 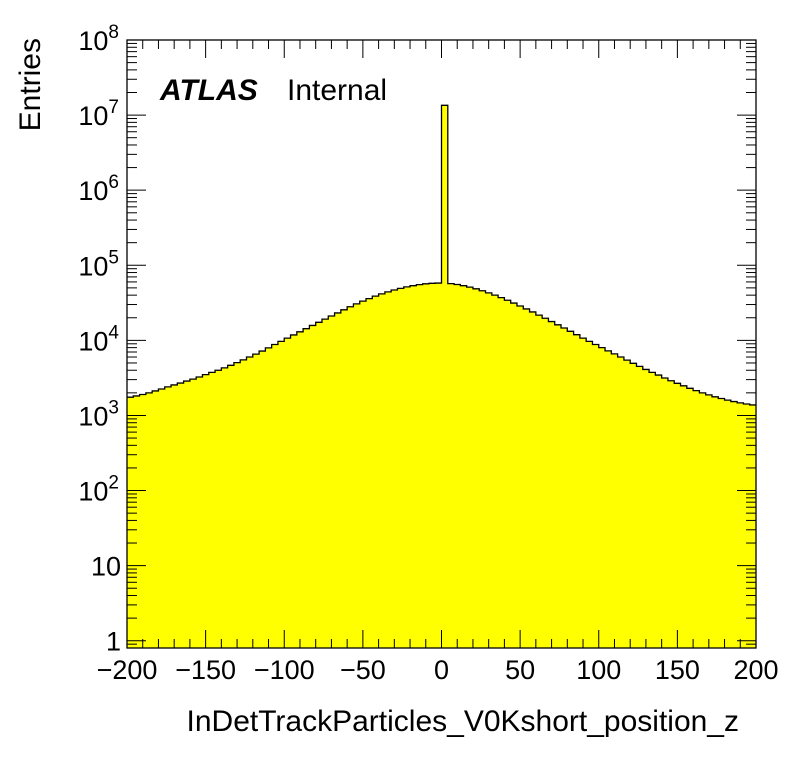 I want to click on x-tick-label: −100, so click(x=284, y=670).